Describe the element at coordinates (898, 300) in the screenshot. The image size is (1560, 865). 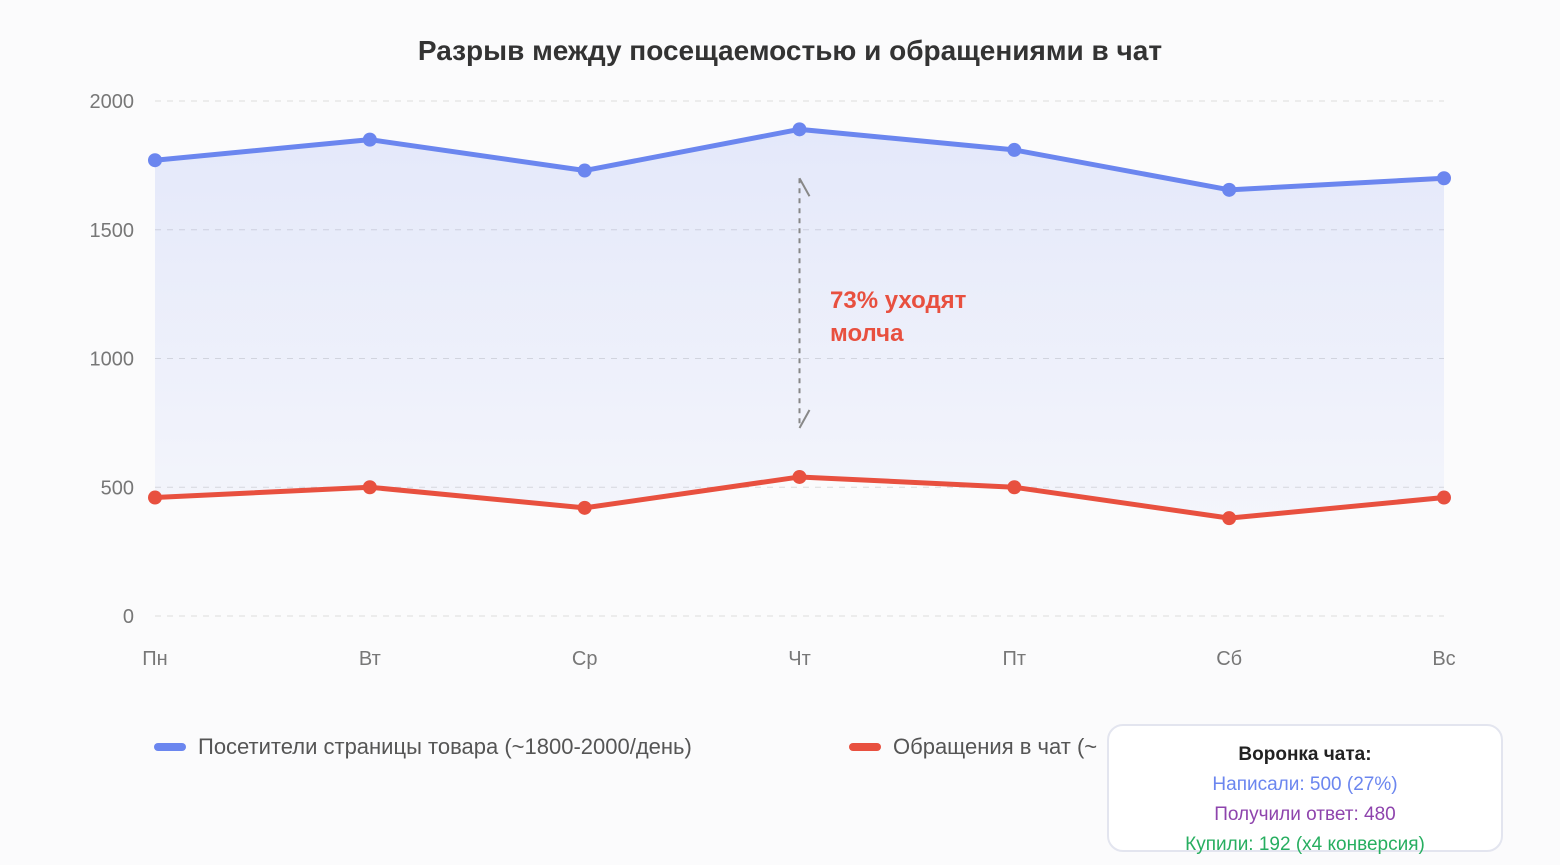
I see `annotation-line-1: 73% уходят` at that location.